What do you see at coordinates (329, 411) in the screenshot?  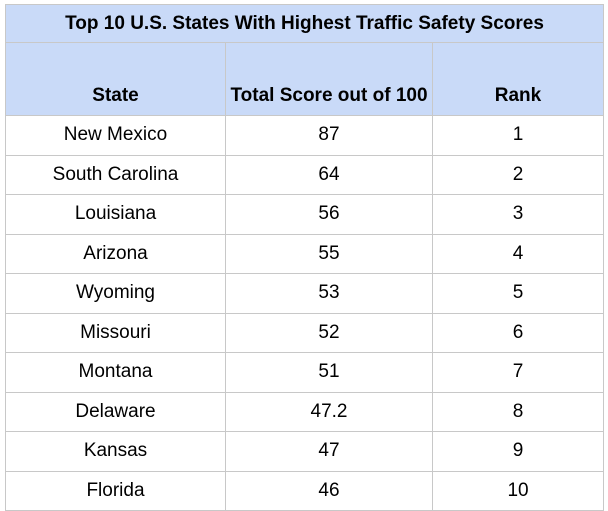 I see `score-cell: 47.2` at bounding box center [329, 411].